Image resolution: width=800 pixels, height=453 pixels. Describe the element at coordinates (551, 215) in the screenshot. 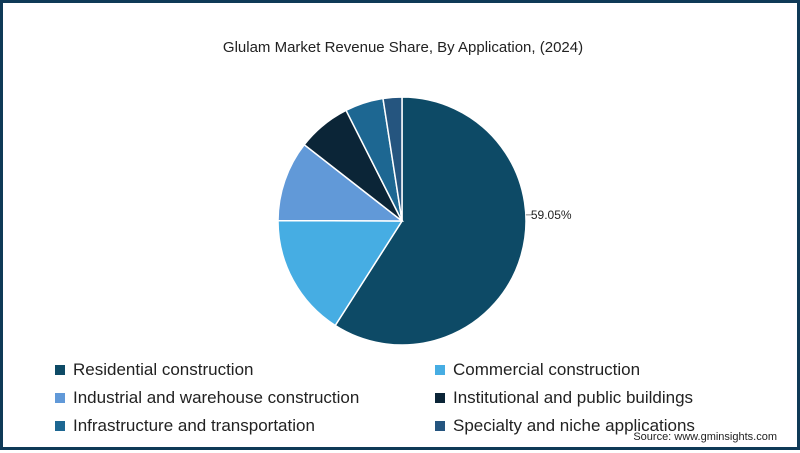

I see `data-label-residential: 59.05%` at that location.